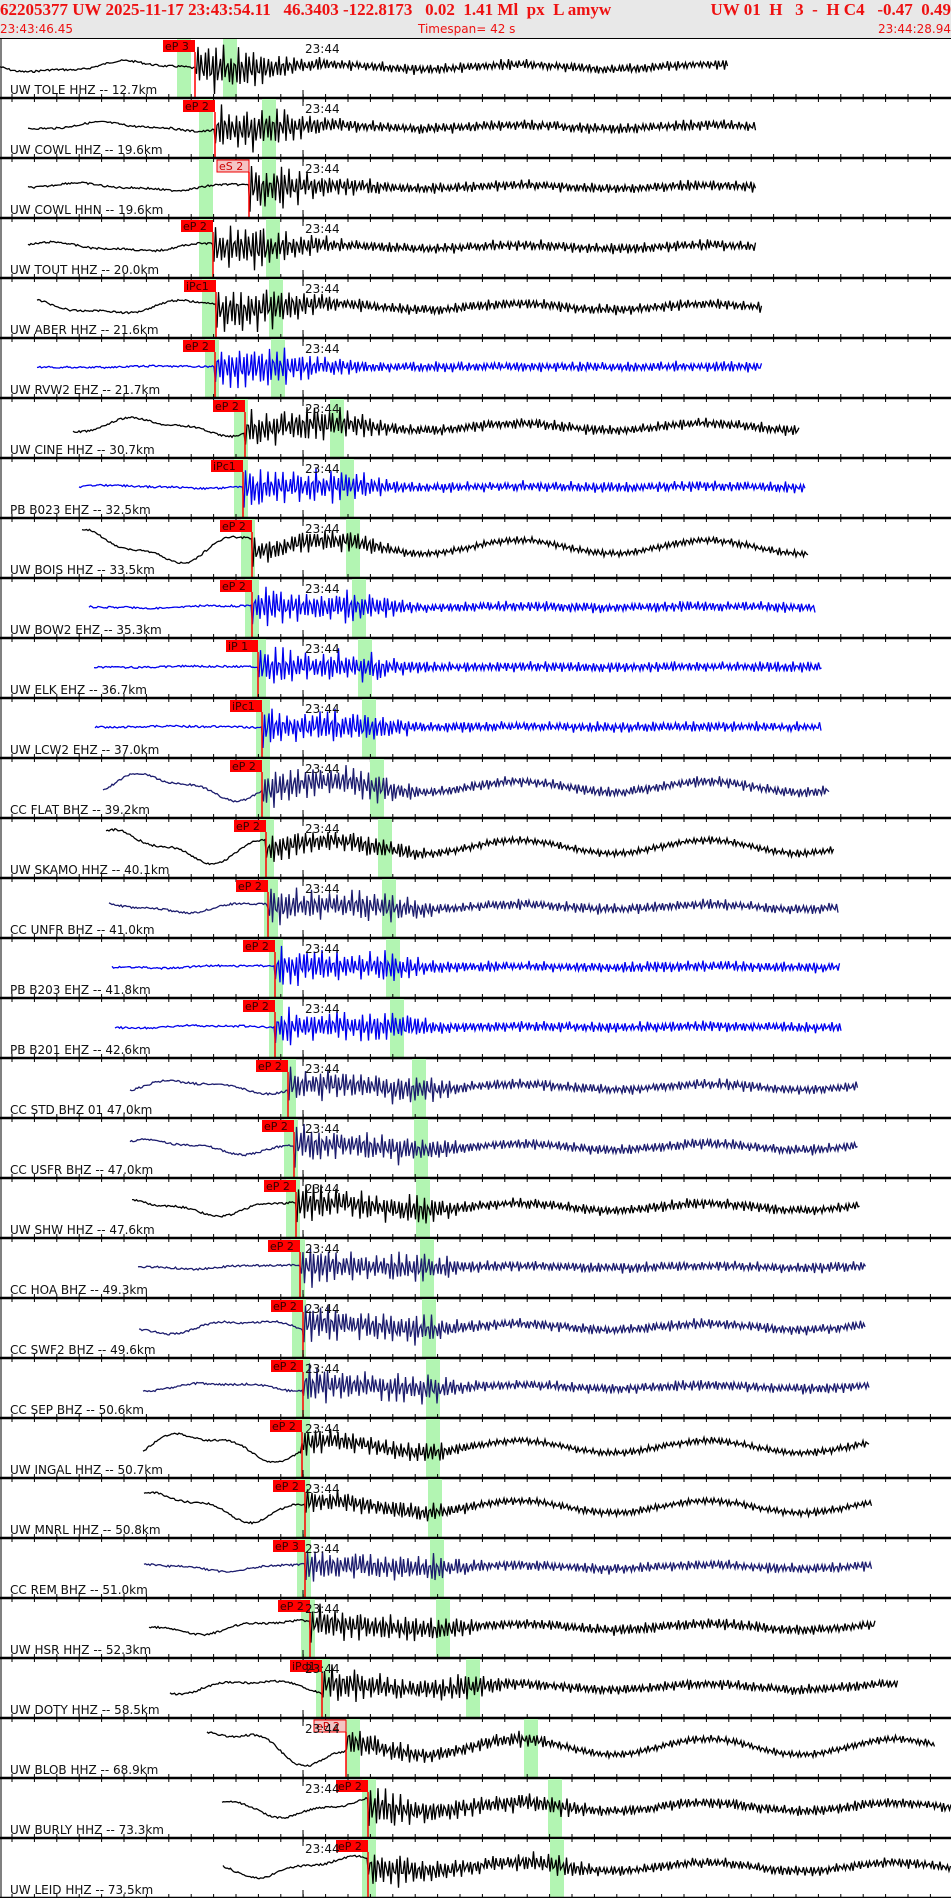 This screenshot has height=1902, width=951. What do you see at coordinates (475, 1272) in the screenshot?
I see `trace-row: eP 2 23:44 CC HOA BHZ -- 49.3km` at bounding box center [475, 1272].